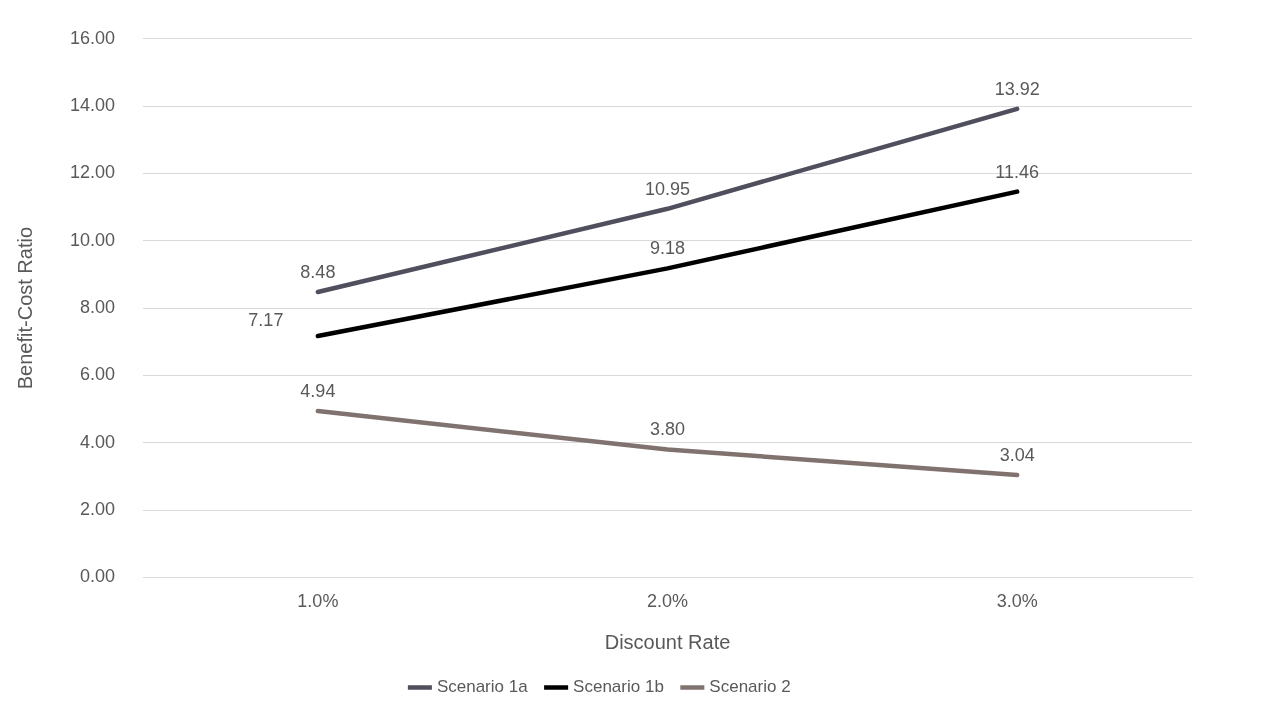 This screenshot has width=1272, height=716. I want to click on x-tick-label: 1.0%, so click(318, 601).